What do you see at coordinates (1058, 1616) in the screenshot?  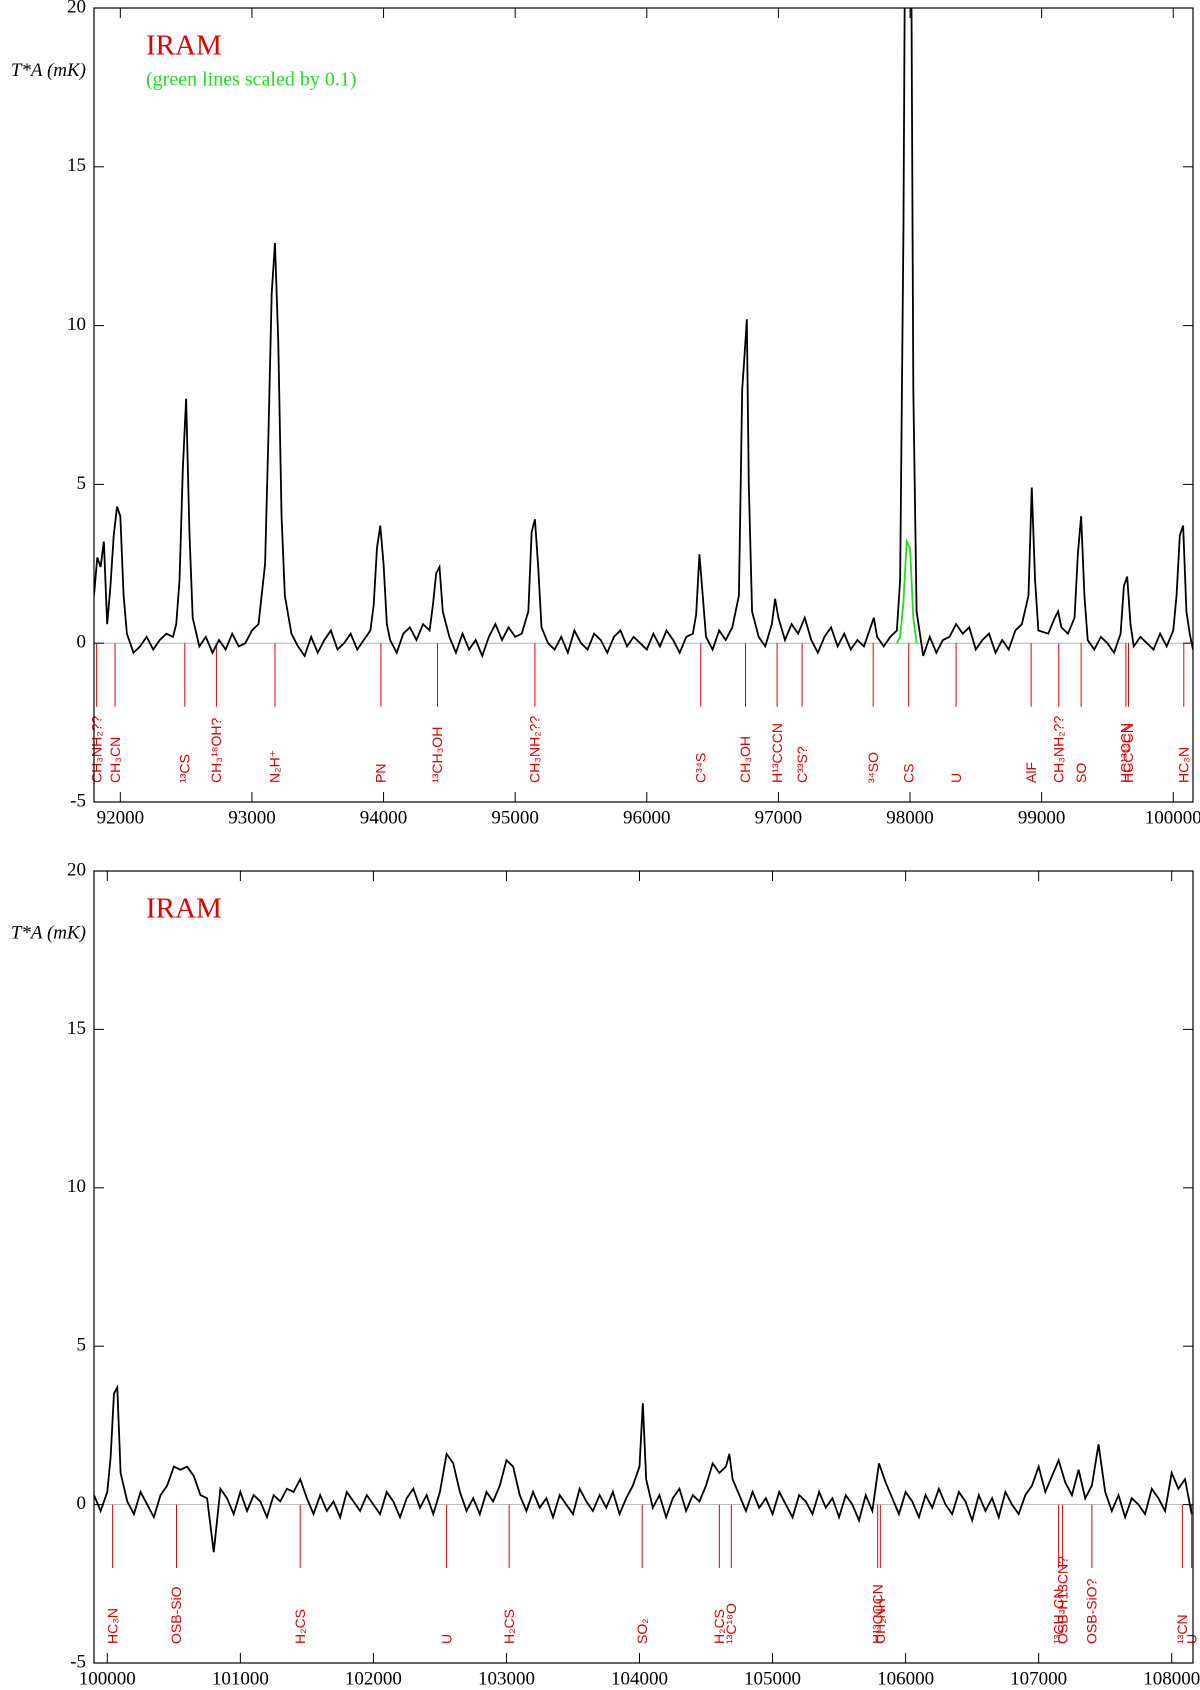 I see `line-label: ¹³CH₃CN` at bounding box center [1058, 1616].